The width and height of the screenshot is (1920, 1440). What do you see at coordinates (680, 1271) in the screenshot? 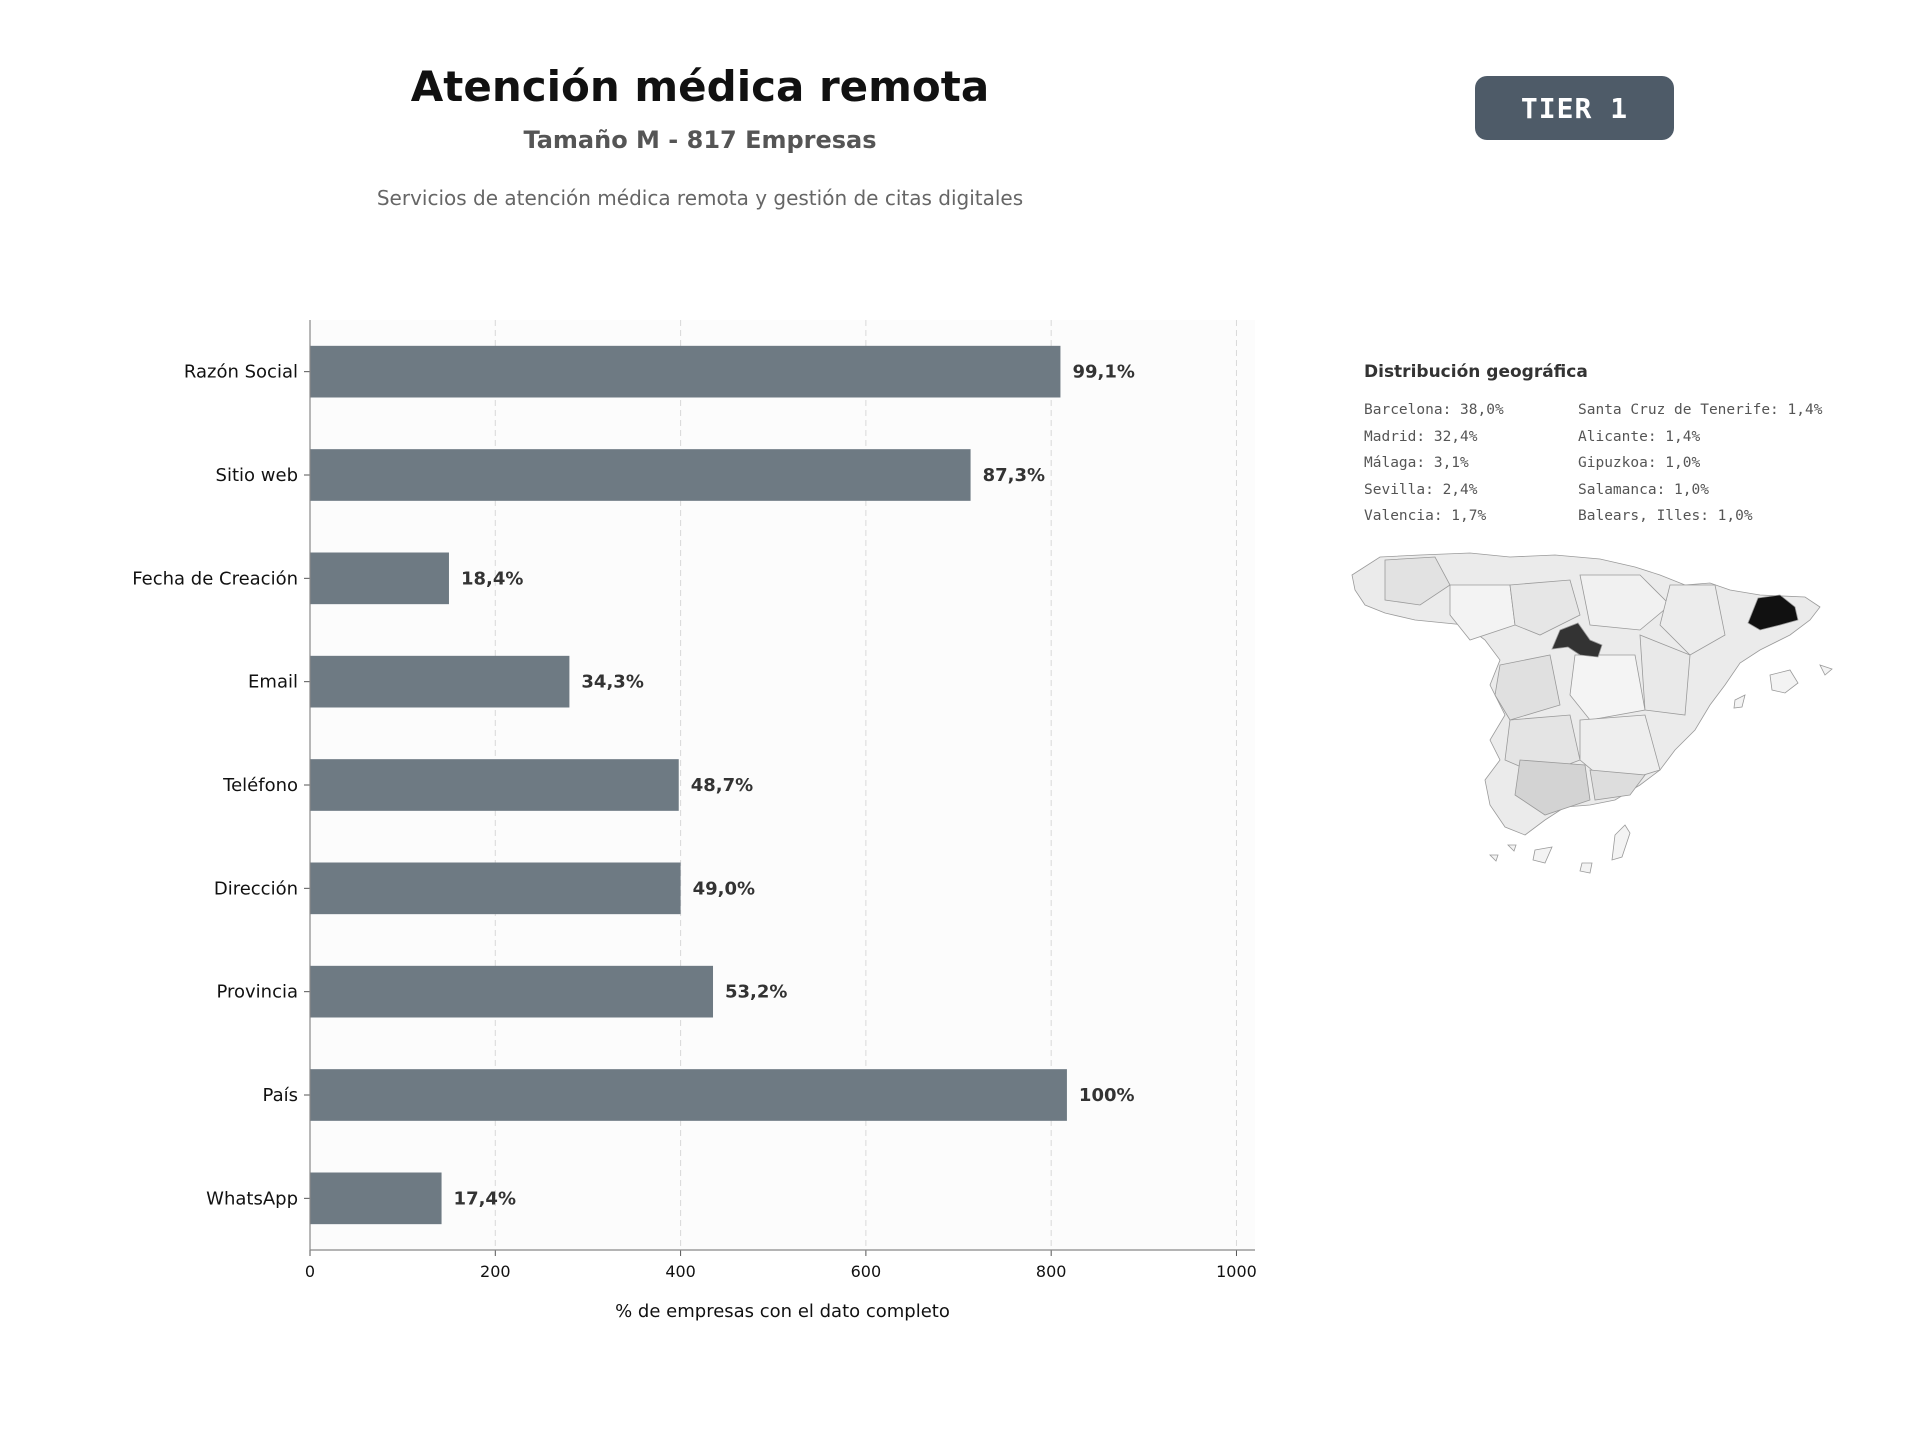
I see `x-tick-label: 400` at bounding box center [680, 1271].